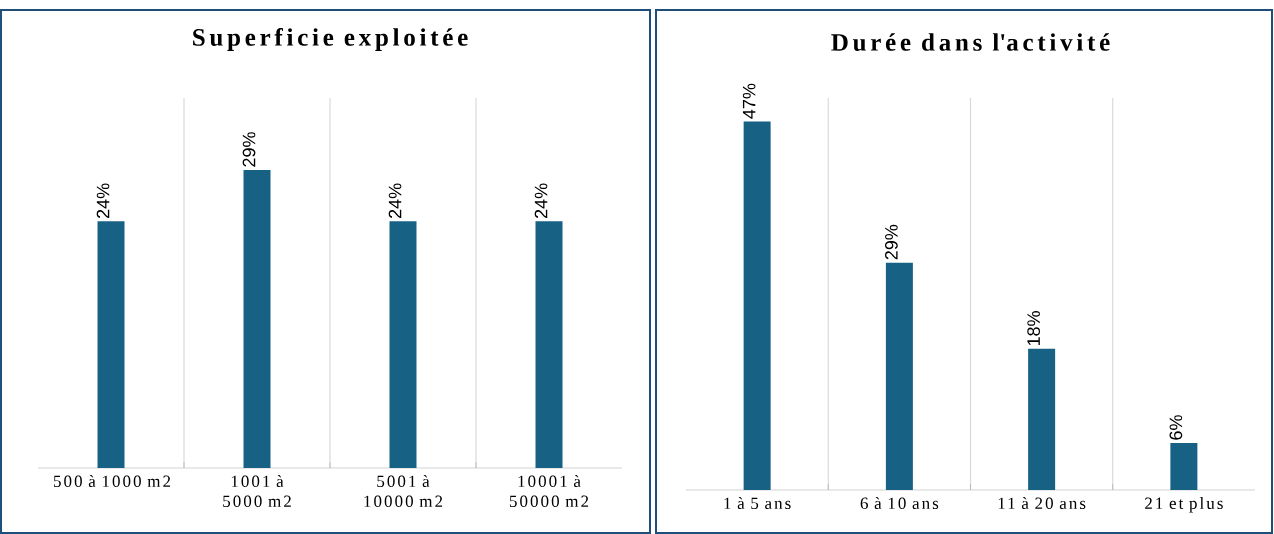 Image resolution: width=1274 pixels, height=534 pixels. Describe the element at coordinates (330, 39) in the screenshot. I see `chart-title: Superficie exploitée` at that location.